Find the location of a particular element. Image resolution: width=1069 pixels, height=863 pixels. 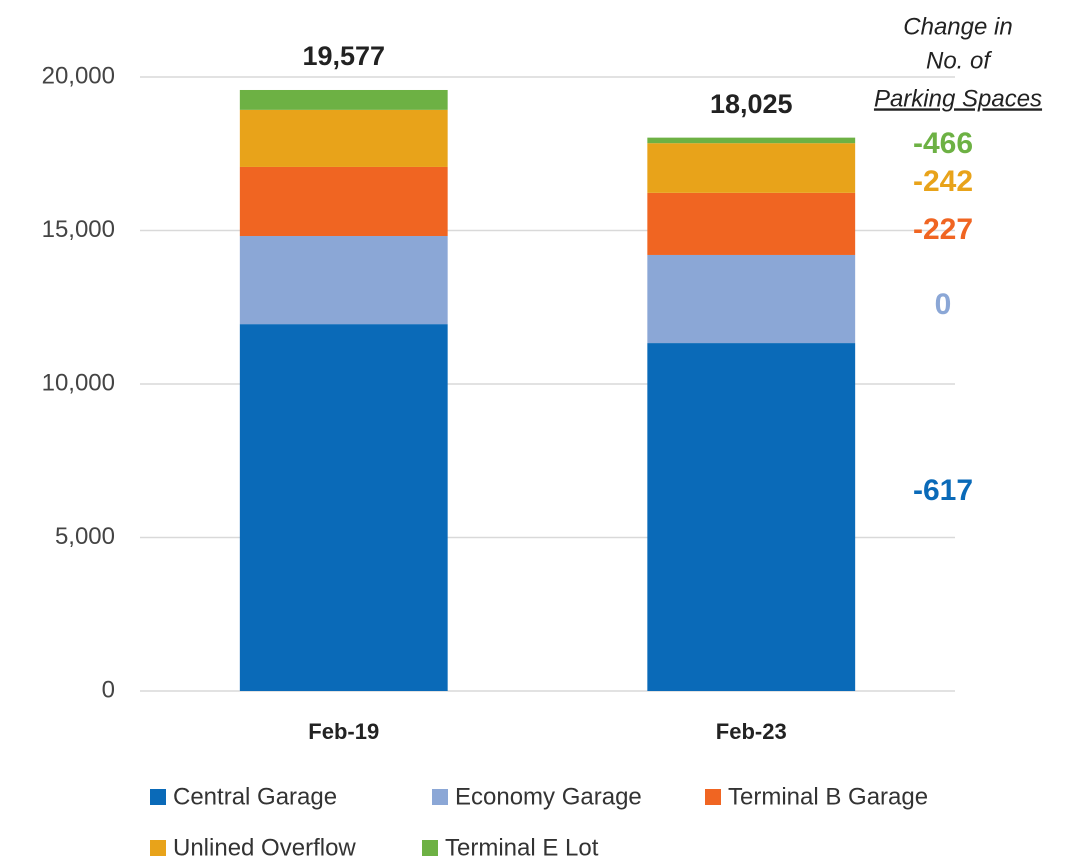

legend-label: Economy Garage is located at coordinates (548, 796).